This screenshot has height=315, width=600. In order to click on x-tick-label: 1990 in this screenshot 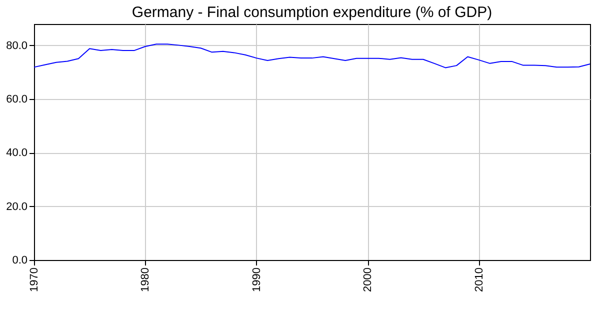, I will do `click(256, 280)`.